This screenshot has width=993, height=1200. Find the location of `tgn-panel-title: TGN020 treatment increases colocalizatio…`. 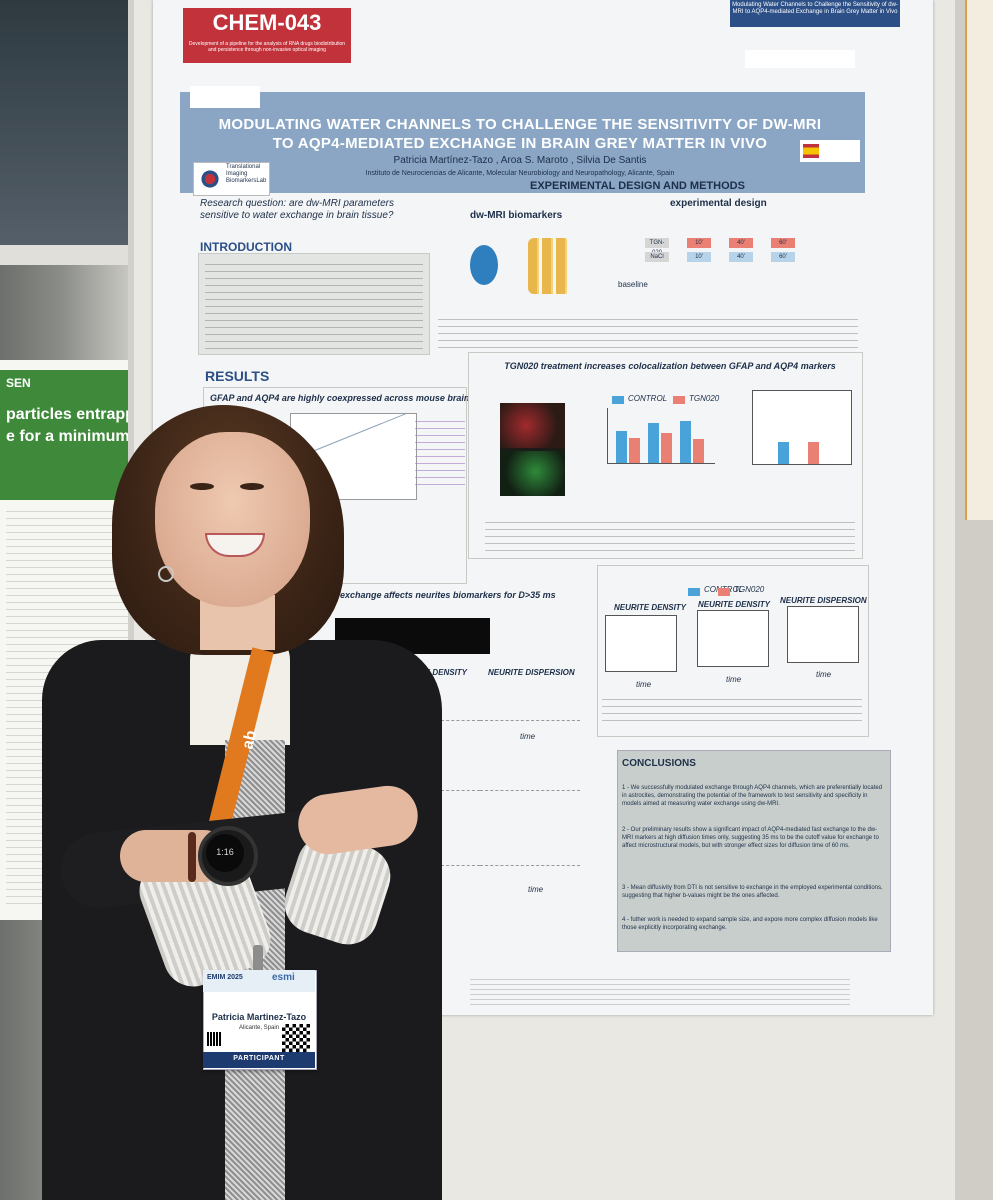

tgn-panel-title: TGN020 treatment increases colocalizatio… is located at coordinates (670, 366).